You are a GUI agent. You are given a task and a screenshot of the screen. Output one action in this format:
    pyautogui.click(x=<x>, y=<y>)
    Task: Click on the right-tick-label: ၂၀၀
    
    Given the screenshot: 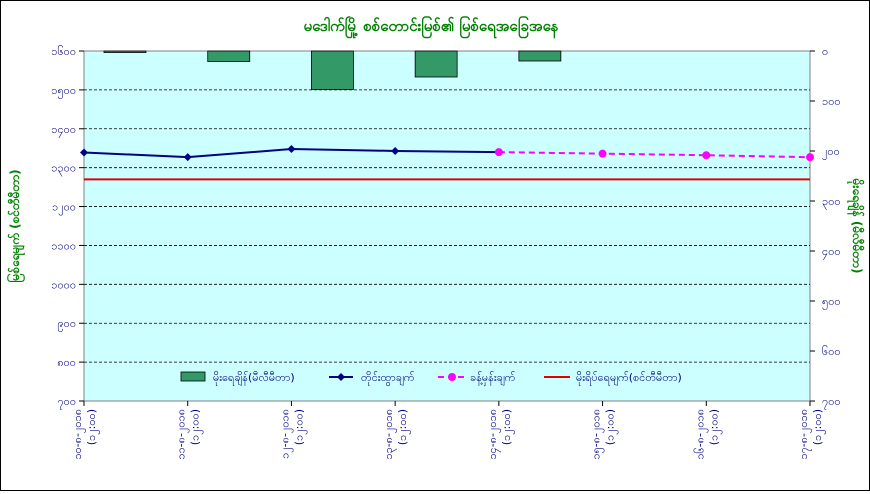 What is the action you would take?
    pyautogui.click(x=831, y=152)
    